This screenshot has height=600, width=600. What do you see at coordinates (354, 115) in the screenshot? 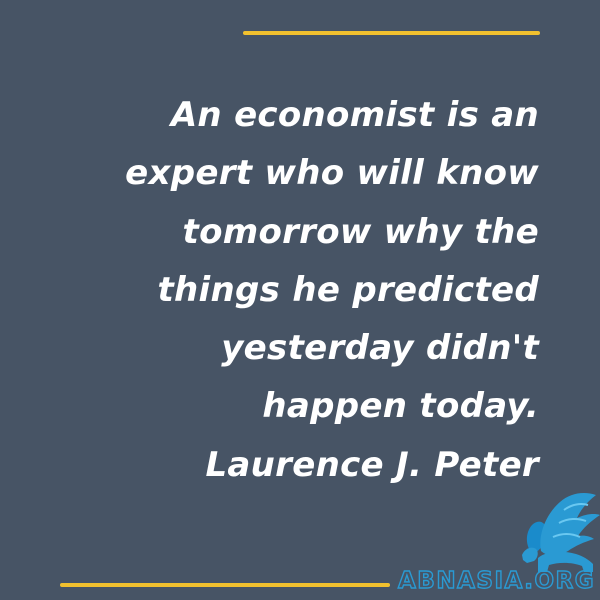
I see `quote-line-1: An economist is an` at bounding box center [354, 115].